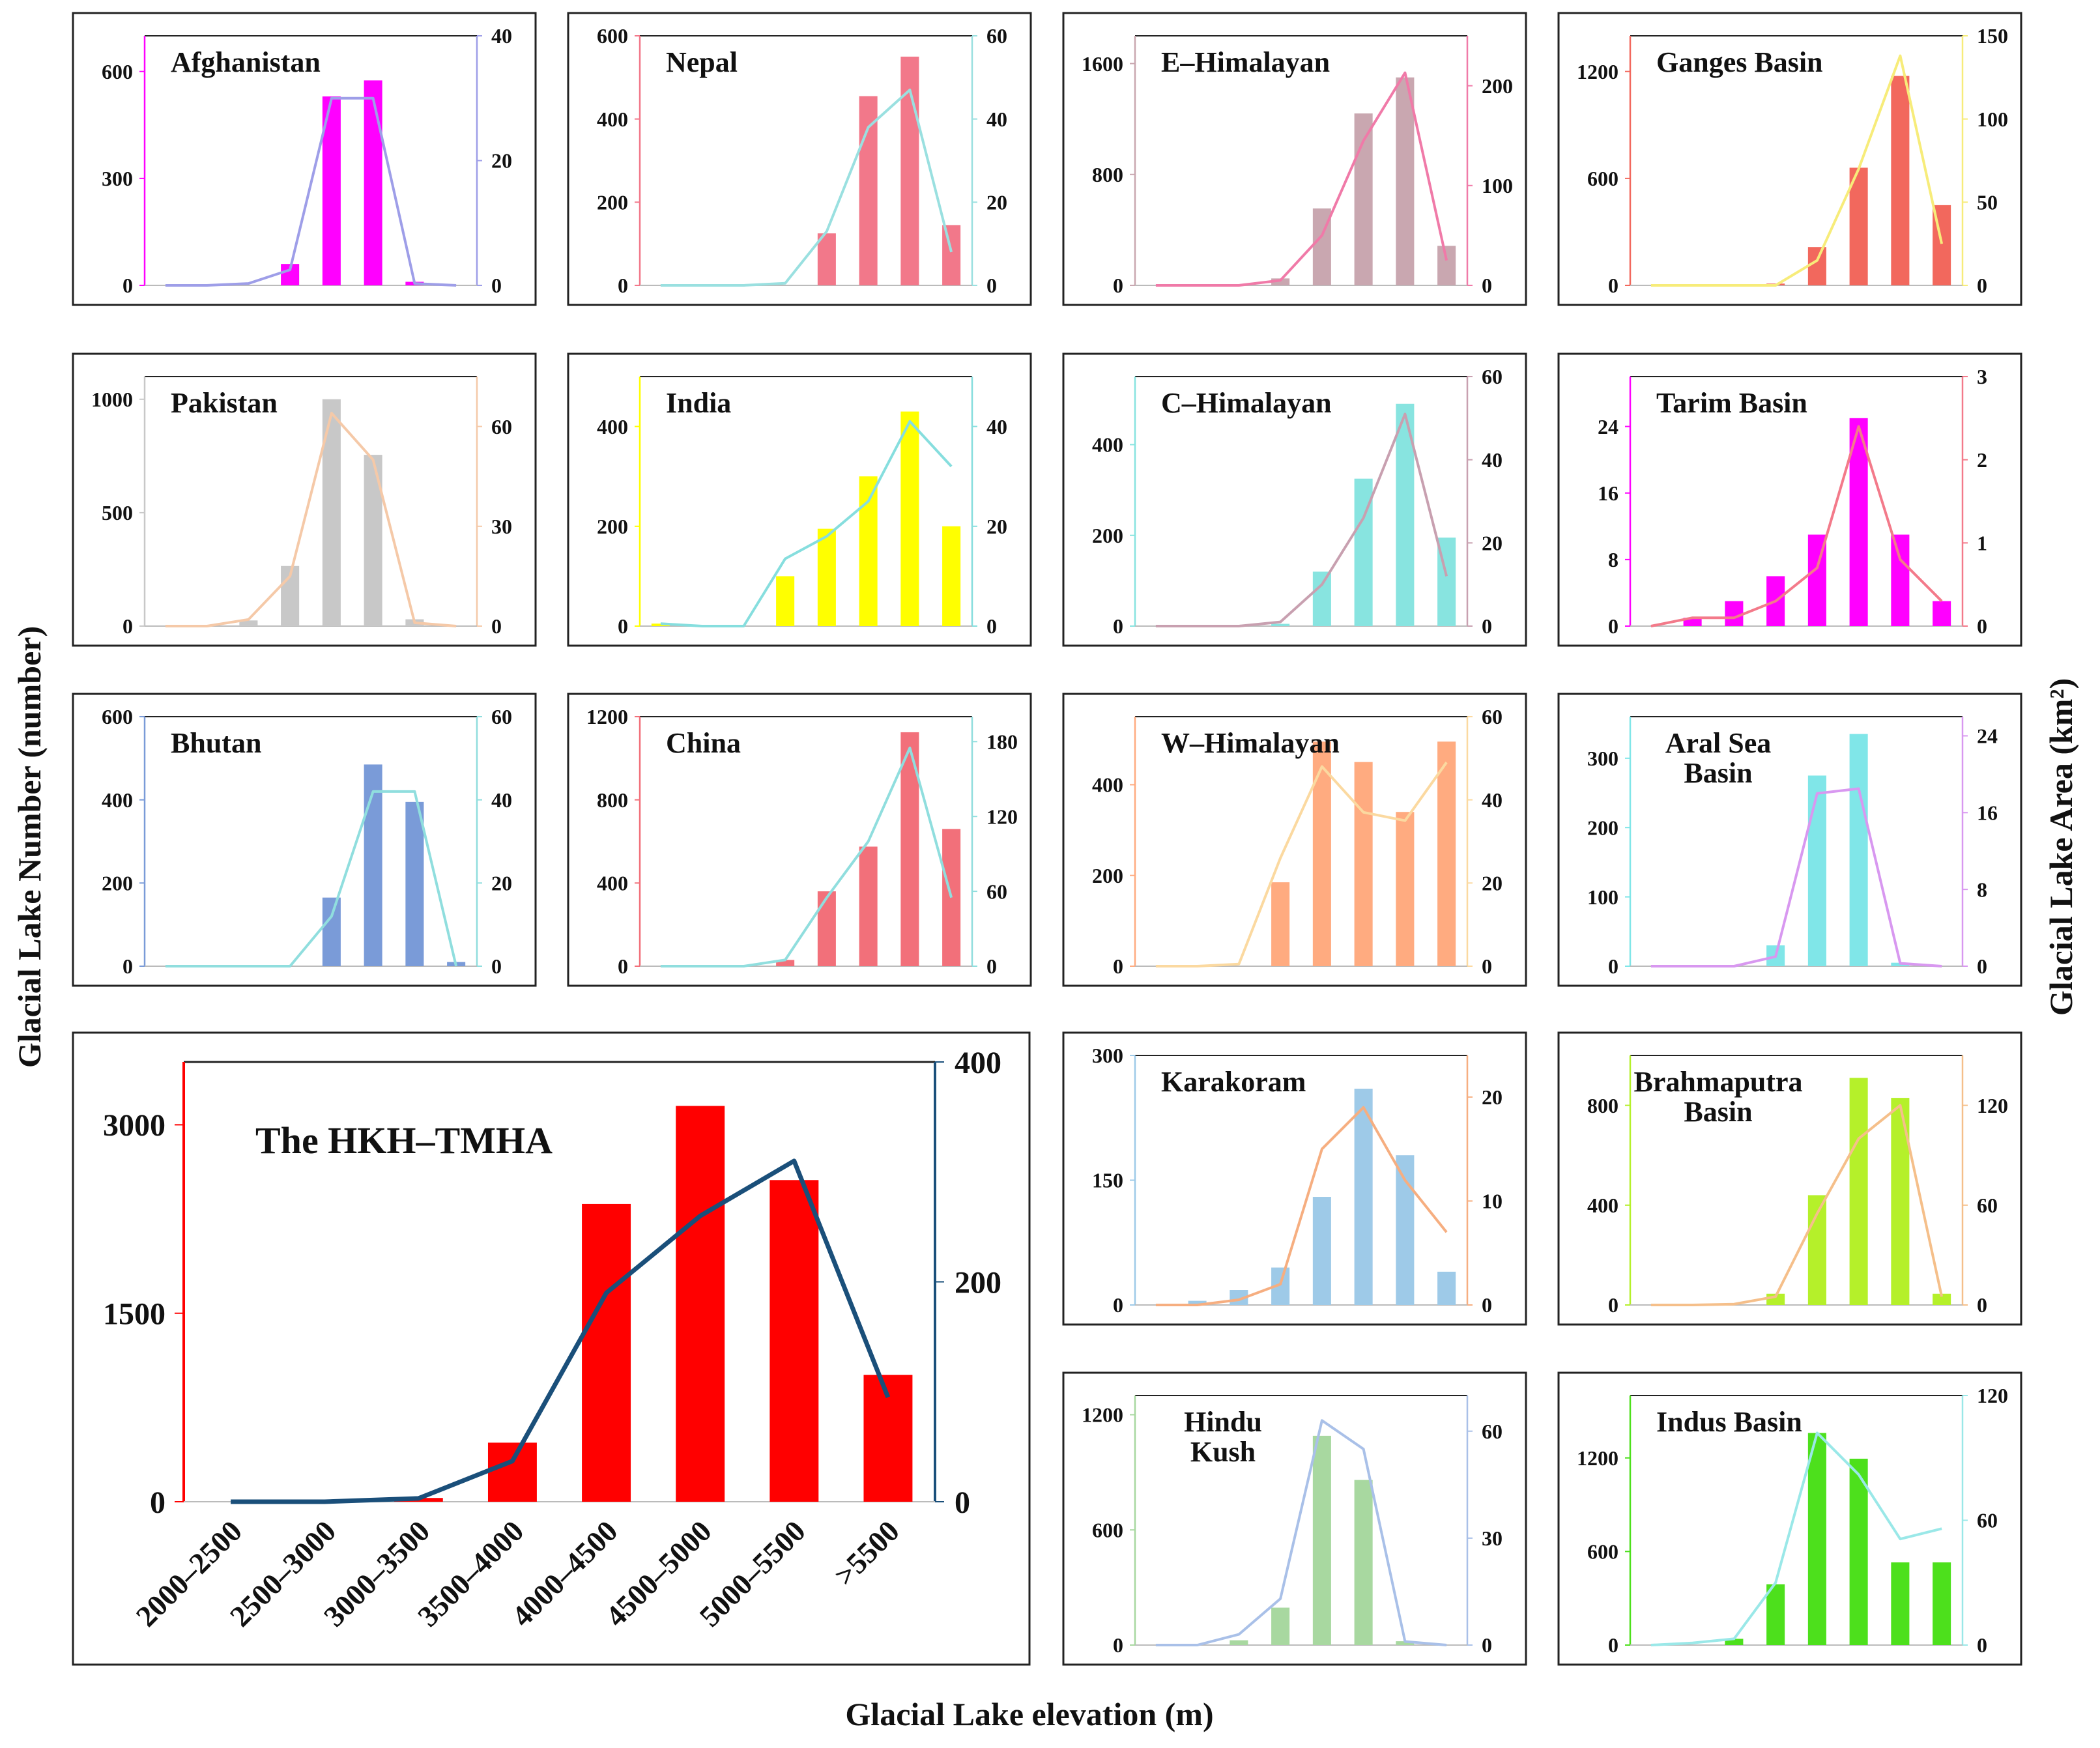 This screenshot has height=1748, width=2100. What do you see at coordinates (1992, 119) in the screenshot?
I see `right-tick-label: 100` at bounding box center [1992, 119].